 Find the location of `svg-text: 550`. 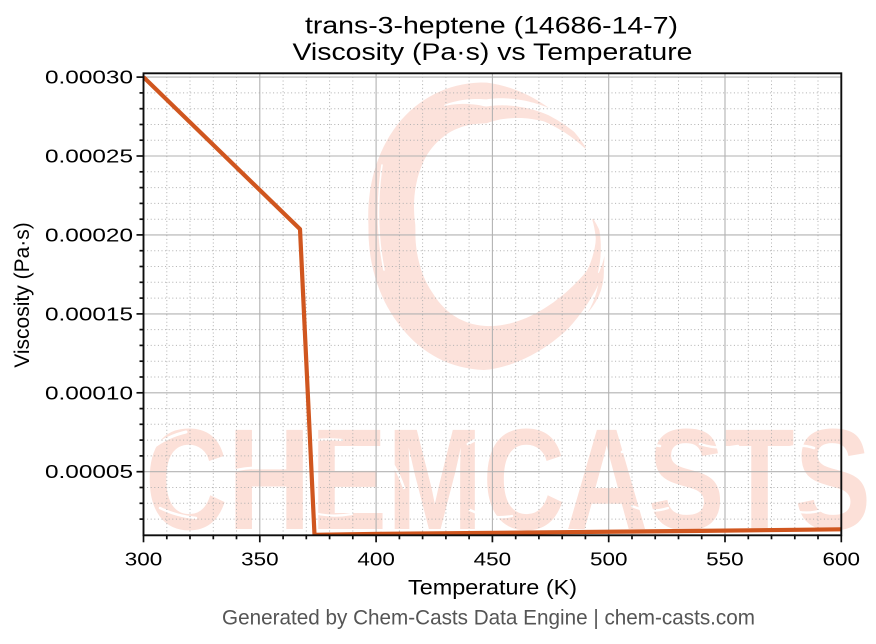

svg-text: 550 is located at coordinates (725, 559).